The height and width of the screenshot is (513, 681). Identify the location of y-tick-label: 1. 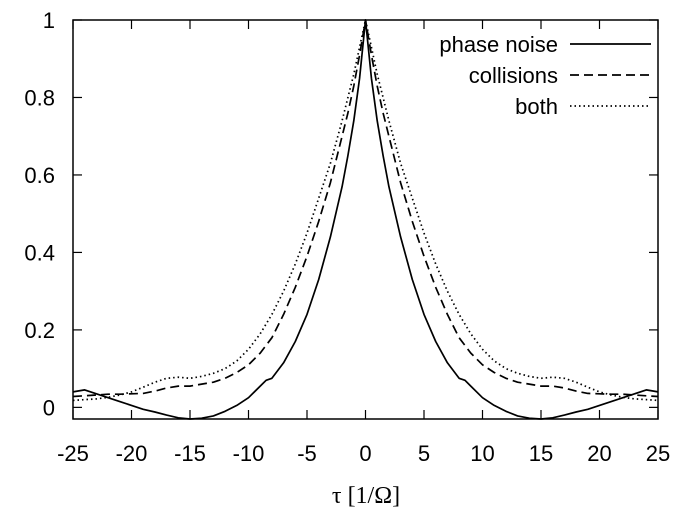
(49, 20).